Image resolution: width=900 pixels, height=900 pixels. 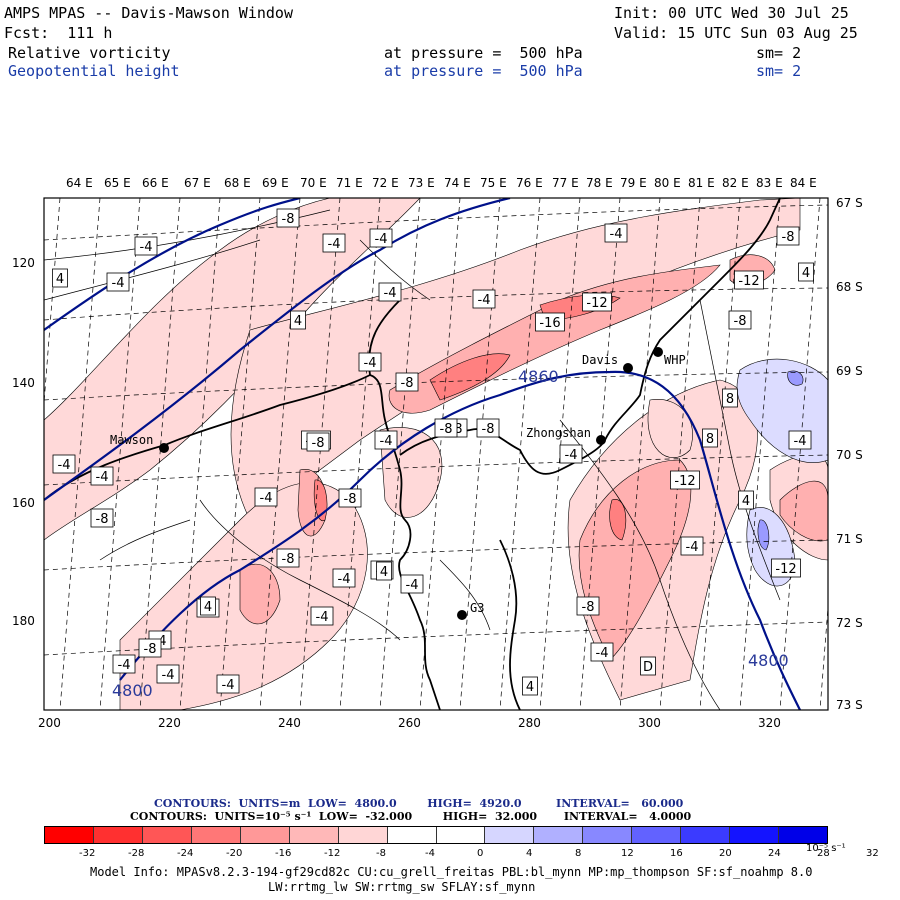 What do you see at coordinates (649, 723) in the screenshot?
I see `x-tick-label: 300` at bounding box center [649, 723].